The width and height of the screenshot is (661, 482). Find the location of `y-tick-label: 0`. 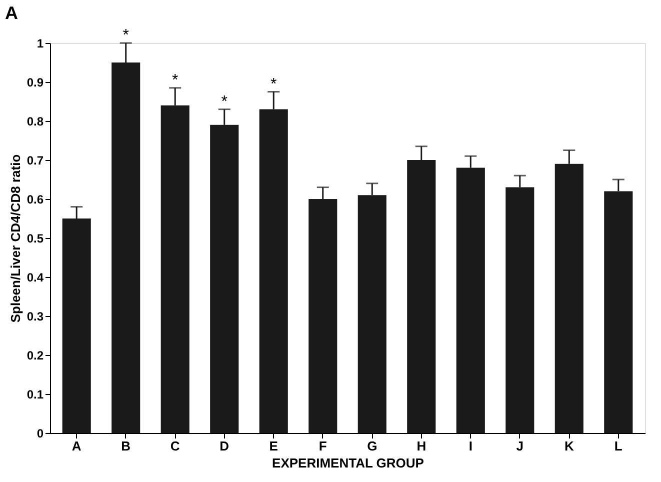

y-tick-label: 0 is located at coordinates (40, 433).